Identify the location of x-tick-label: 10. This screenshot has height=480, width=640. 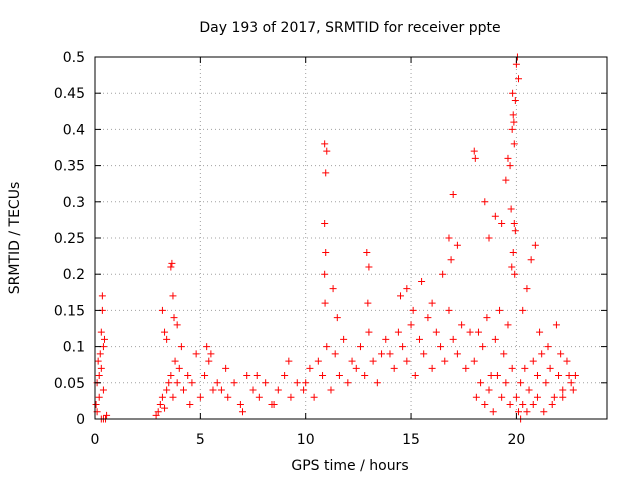
(306, 440).